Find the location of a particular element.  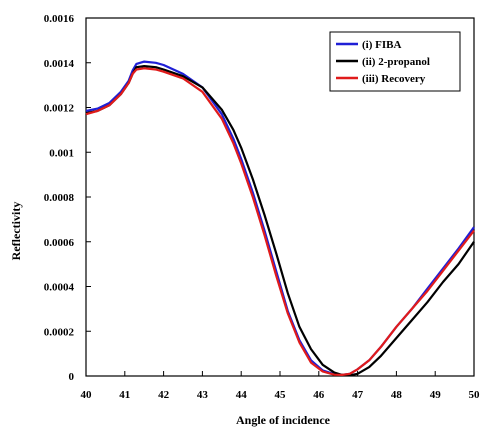

y-tick-label: 0.0012 is located at coordinates (59, 109).